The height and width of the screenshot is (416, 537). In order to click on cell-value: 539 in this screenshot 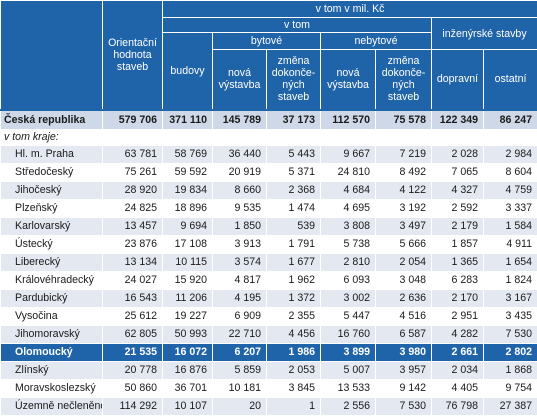, I will do `click(294, 226)`.